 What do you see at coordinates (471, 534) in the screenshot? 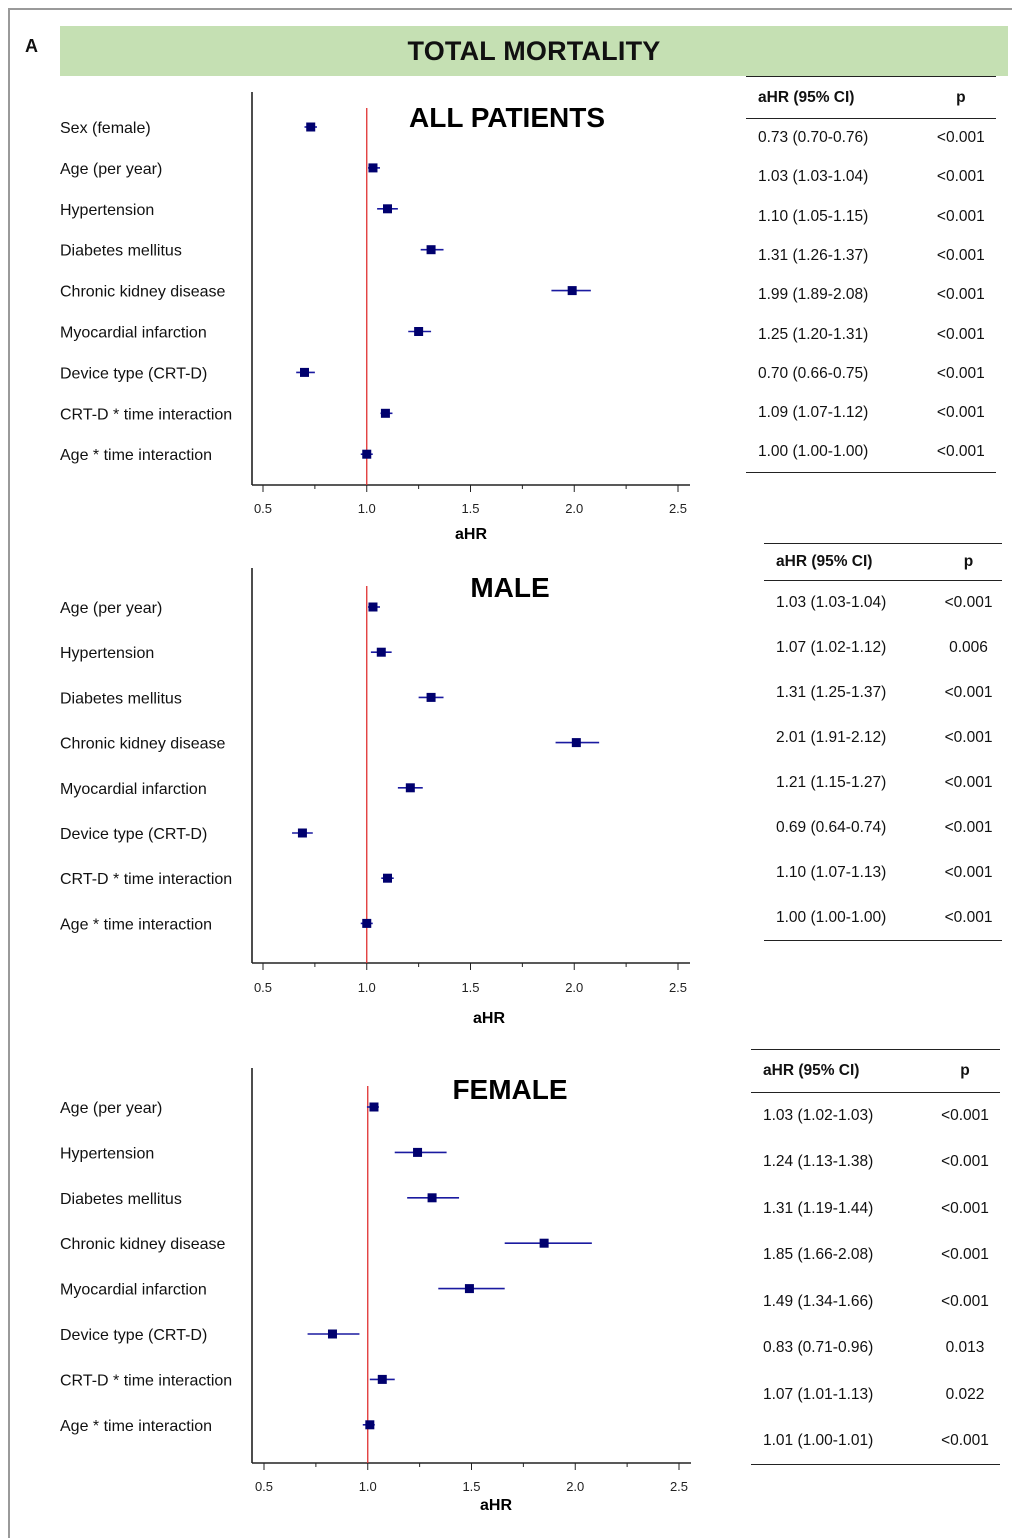
I see `x-axis-label: aHR` at bounding box center [471, 534].